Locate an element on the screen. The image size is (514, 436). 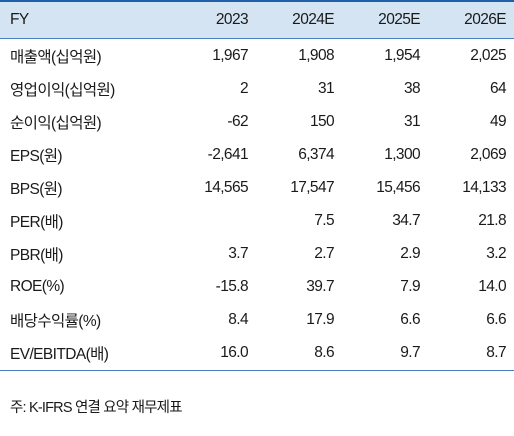
value-2023: -15.8 is located at coordinates (232, 287).